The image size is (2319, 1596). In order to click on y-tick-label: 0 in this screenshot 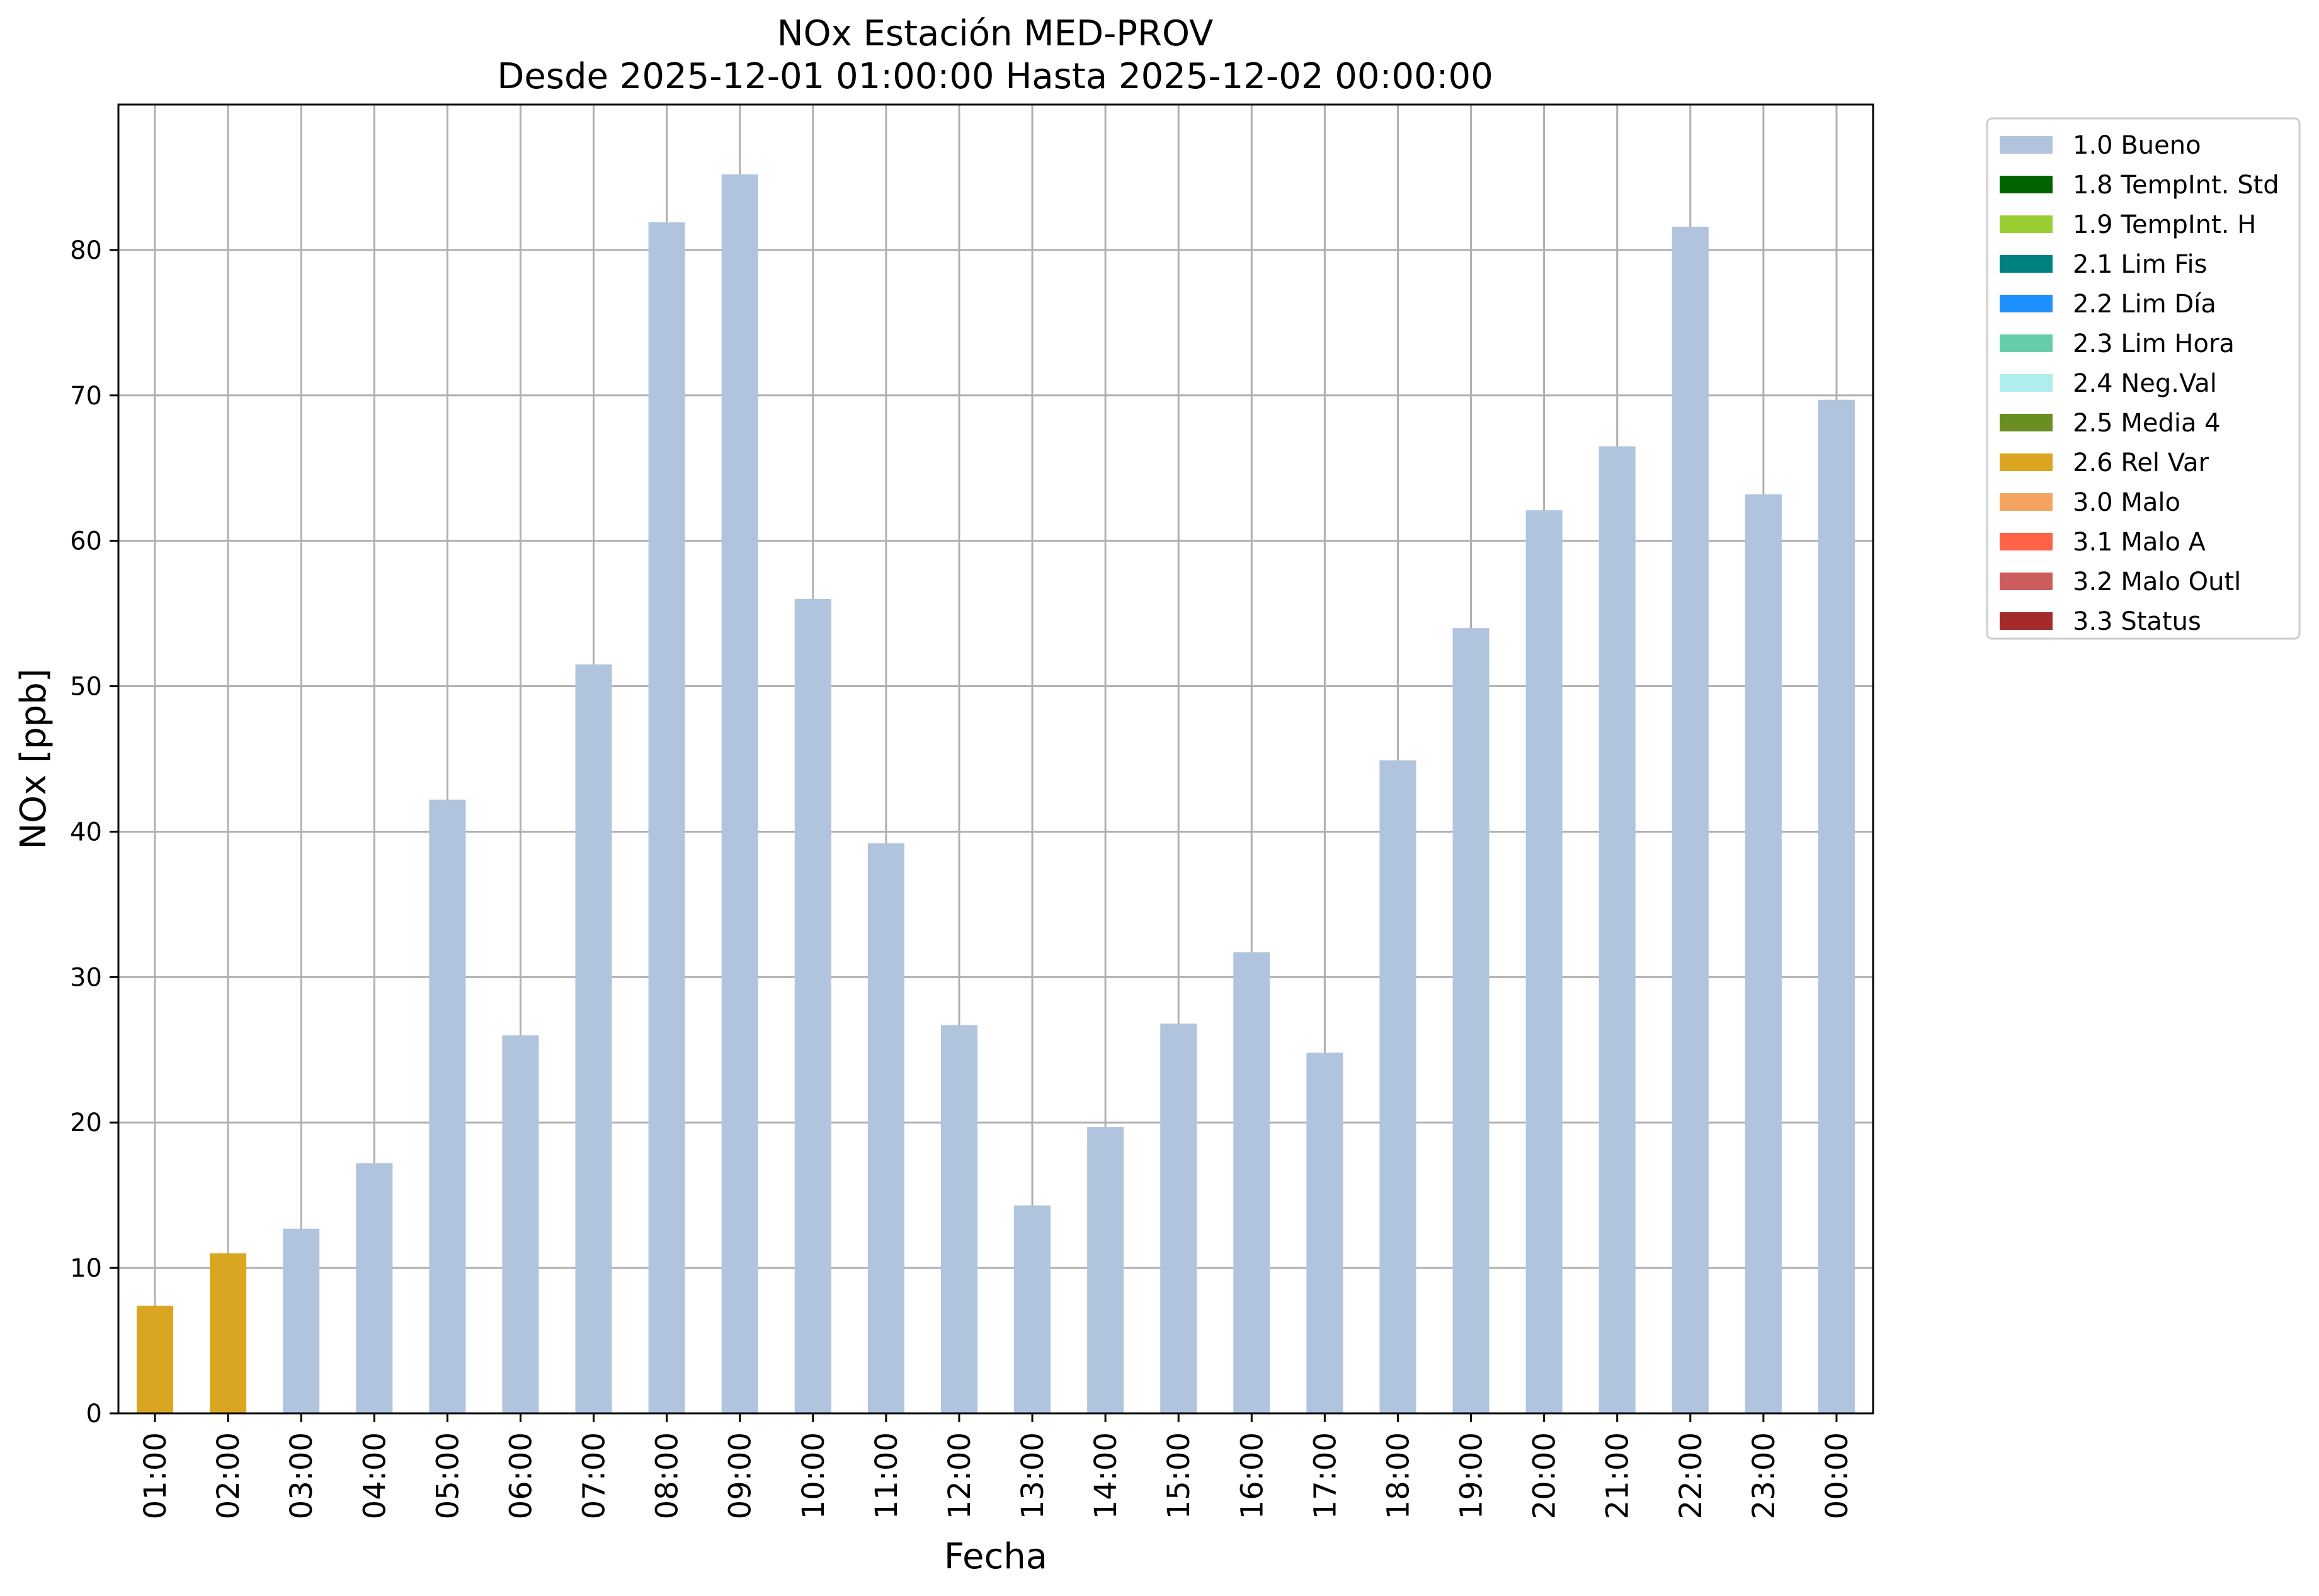, I will do `click(94, 1413)`.